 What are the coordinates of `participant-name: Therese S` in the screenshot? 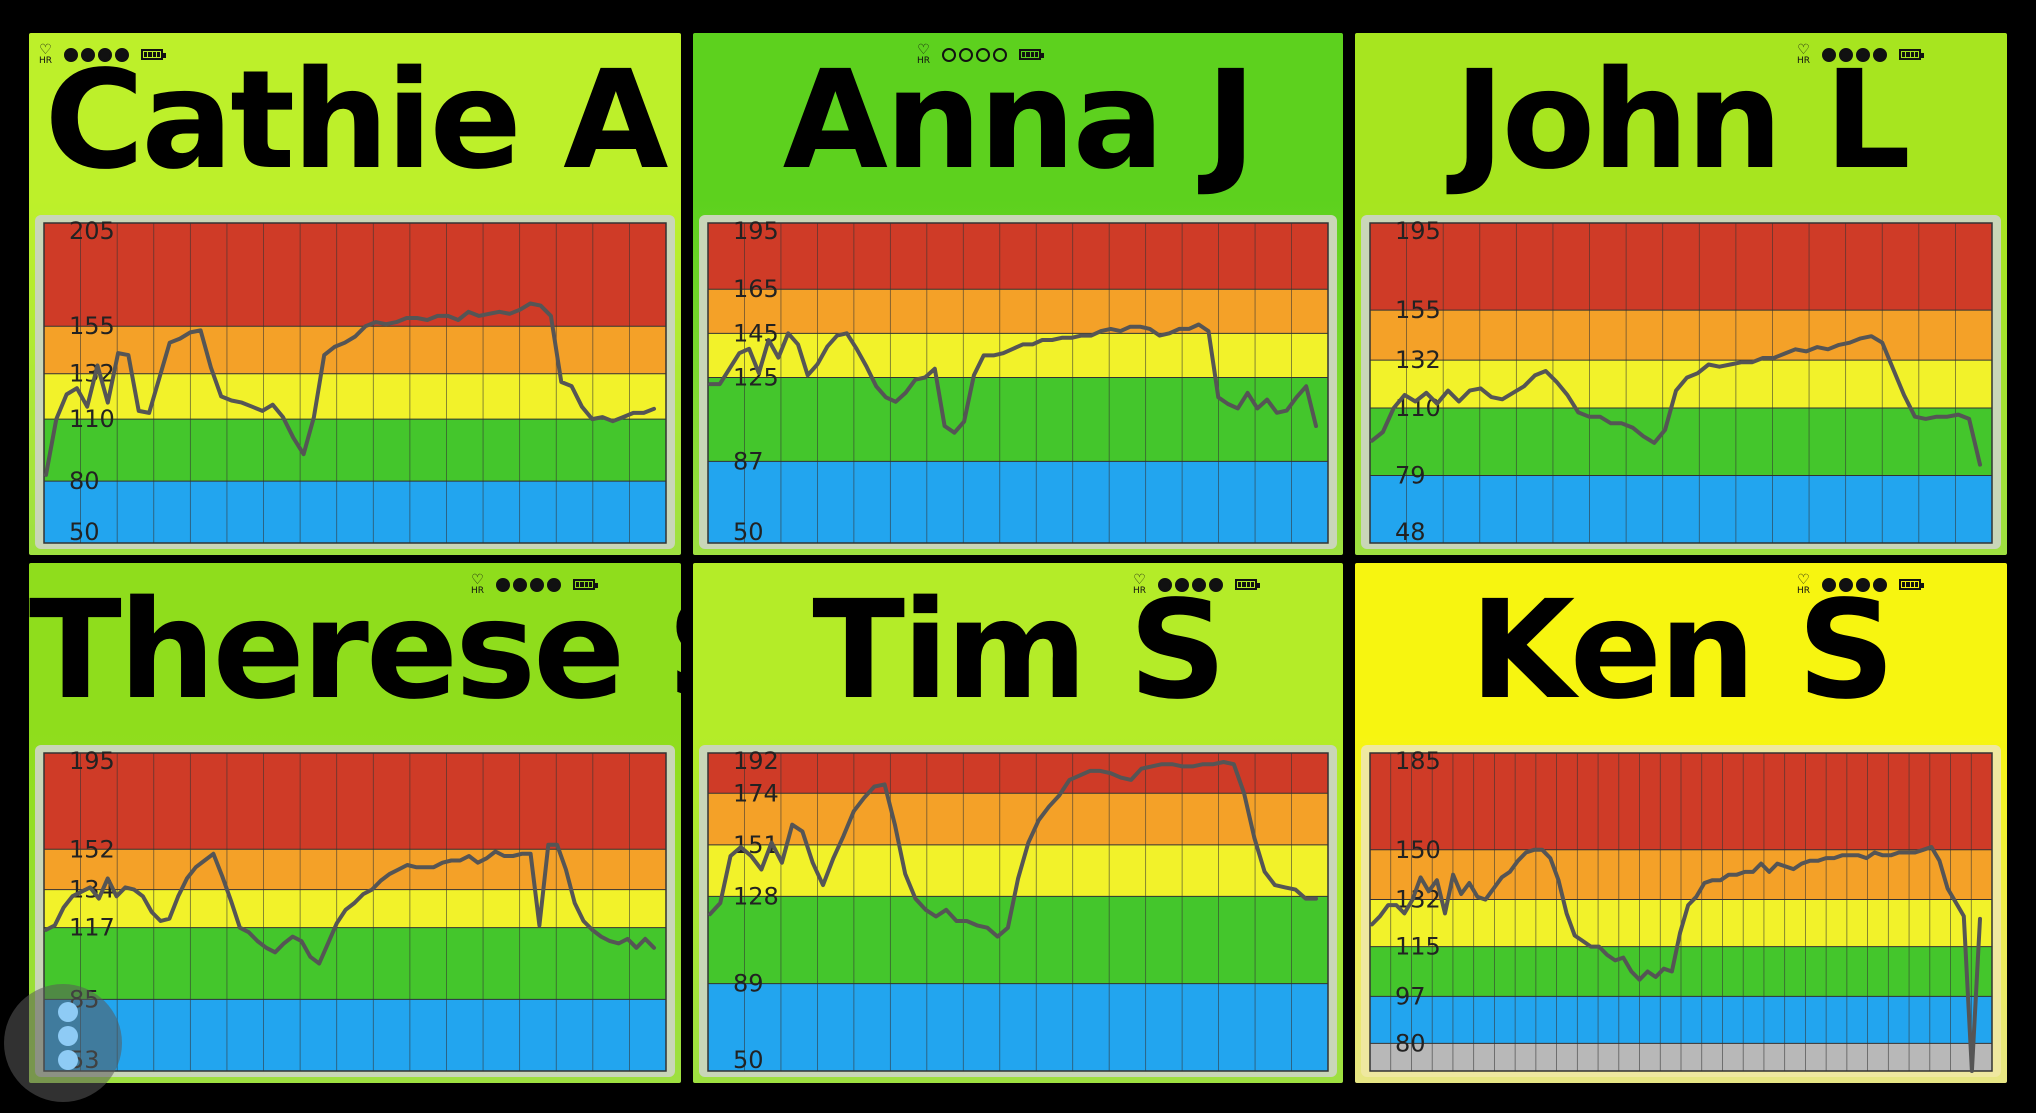 It's located at (355, 651).